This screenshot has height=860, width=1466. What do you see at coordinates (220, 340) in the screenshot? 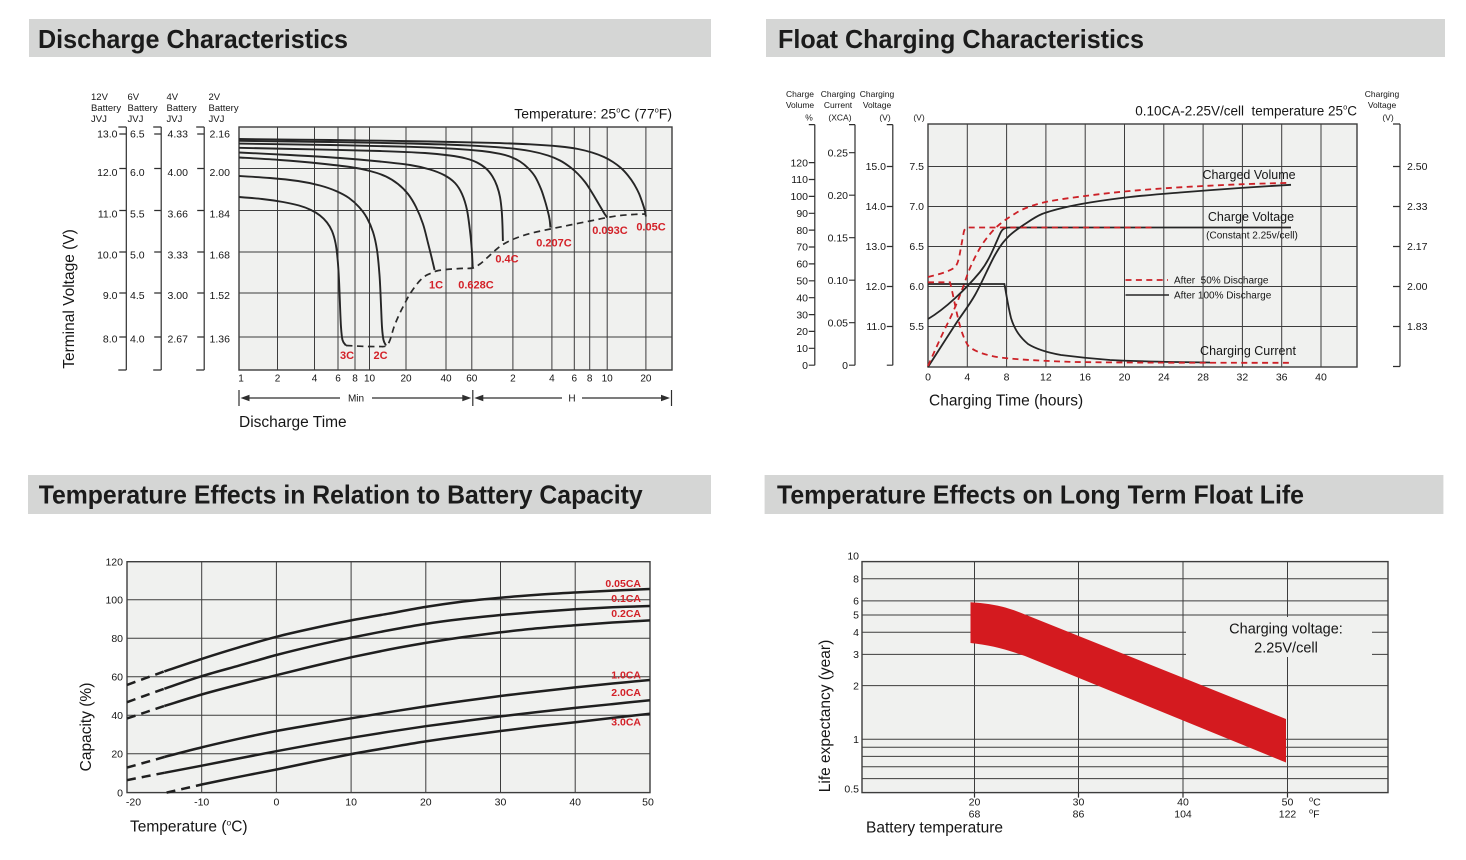
I see `svg-text: 1.36` at bounding box center [220, 340].